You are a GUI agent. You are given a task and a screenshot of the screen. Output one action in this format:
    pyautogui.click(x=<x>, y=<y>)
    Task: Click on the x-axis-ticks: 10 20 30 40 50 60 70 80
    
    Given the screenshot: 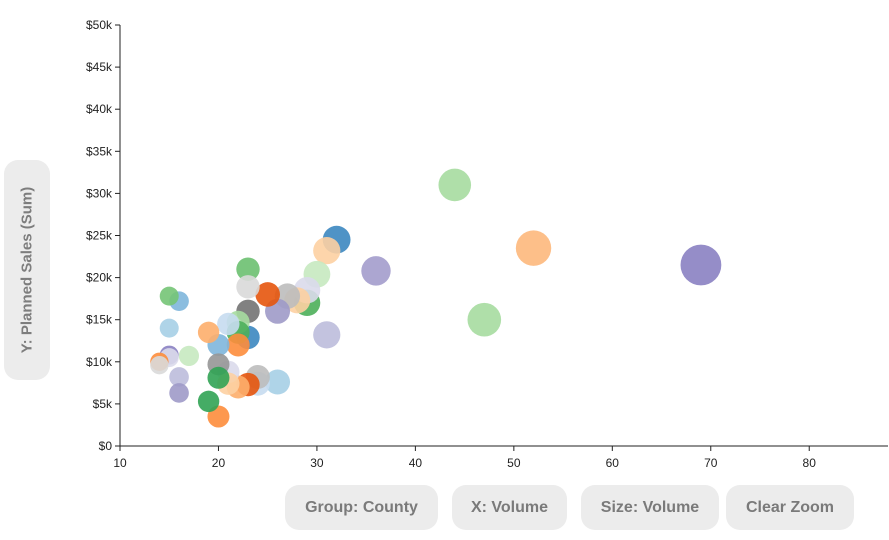 What is the action you would take?
    pyautogui.click(x=464, y=458)
    